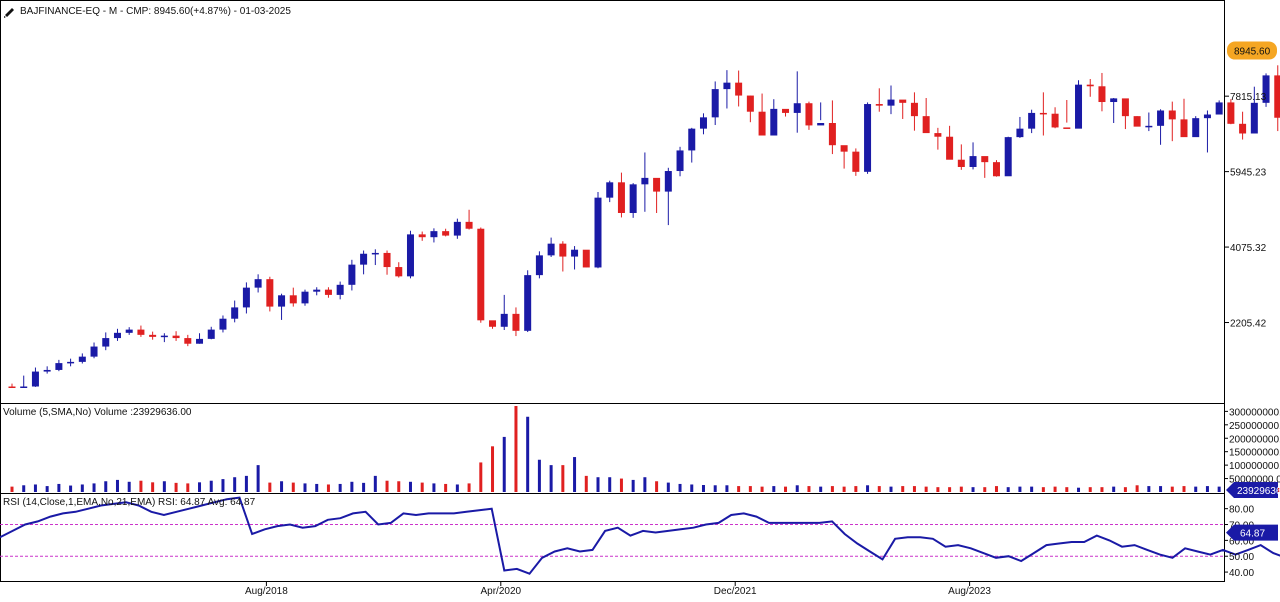 The height and width of the screenshot is (602, 1280). I want to click on volume-tick-label: 200000000., so click(1254, 439).